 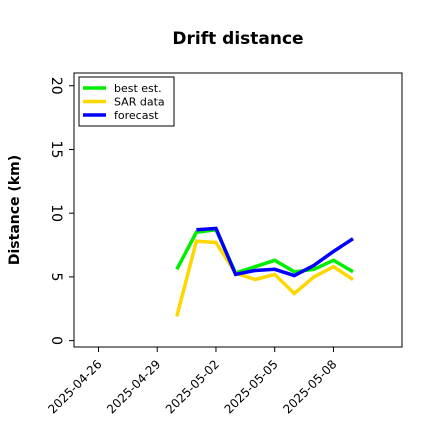 I want to click on series-line-best-est, so click(x=264, y=251).